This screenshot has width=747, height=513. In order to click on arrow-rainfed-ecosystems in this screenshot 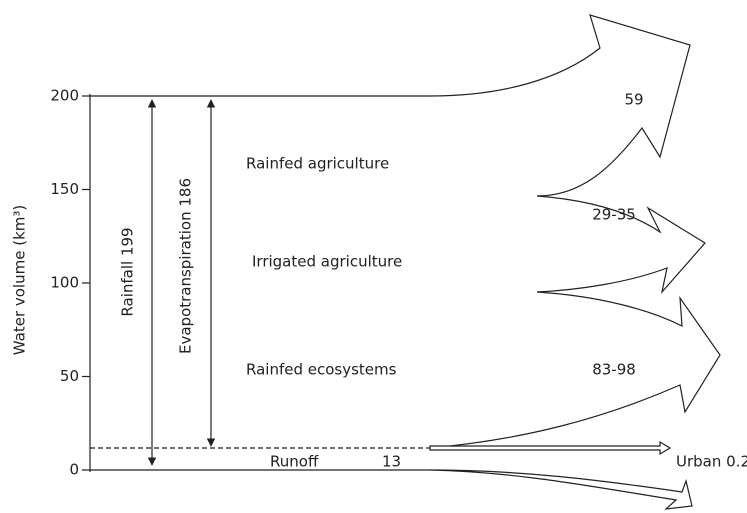, I will do `click(575, 370)`.